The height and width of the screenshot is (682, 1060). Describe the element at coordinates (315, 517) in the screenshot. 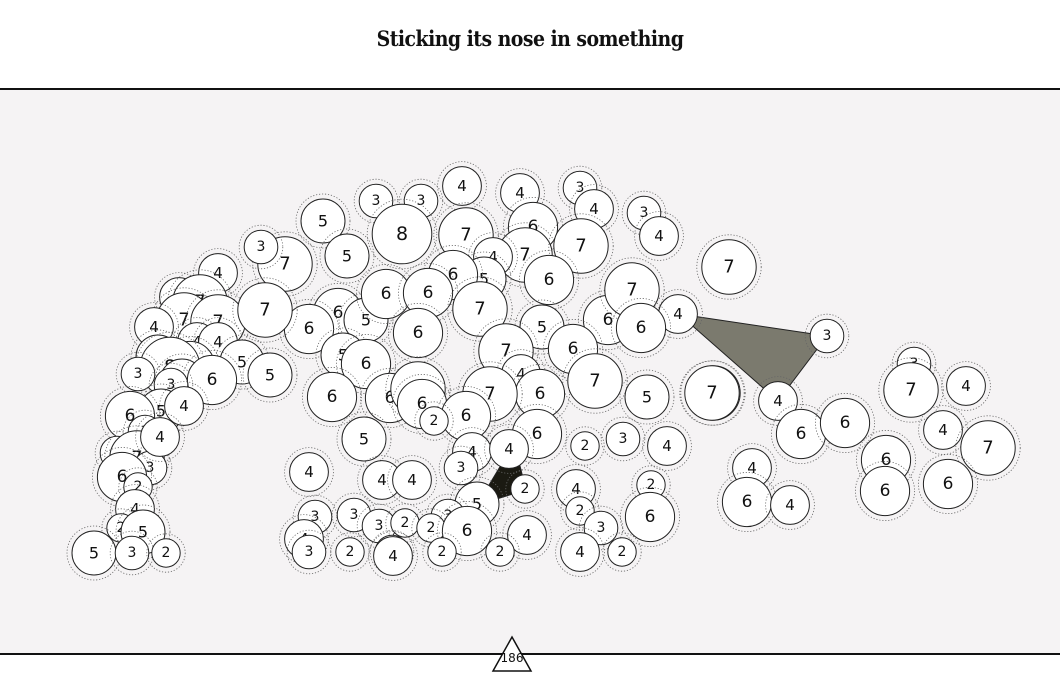

I see `bubble-label: 3` at that location.